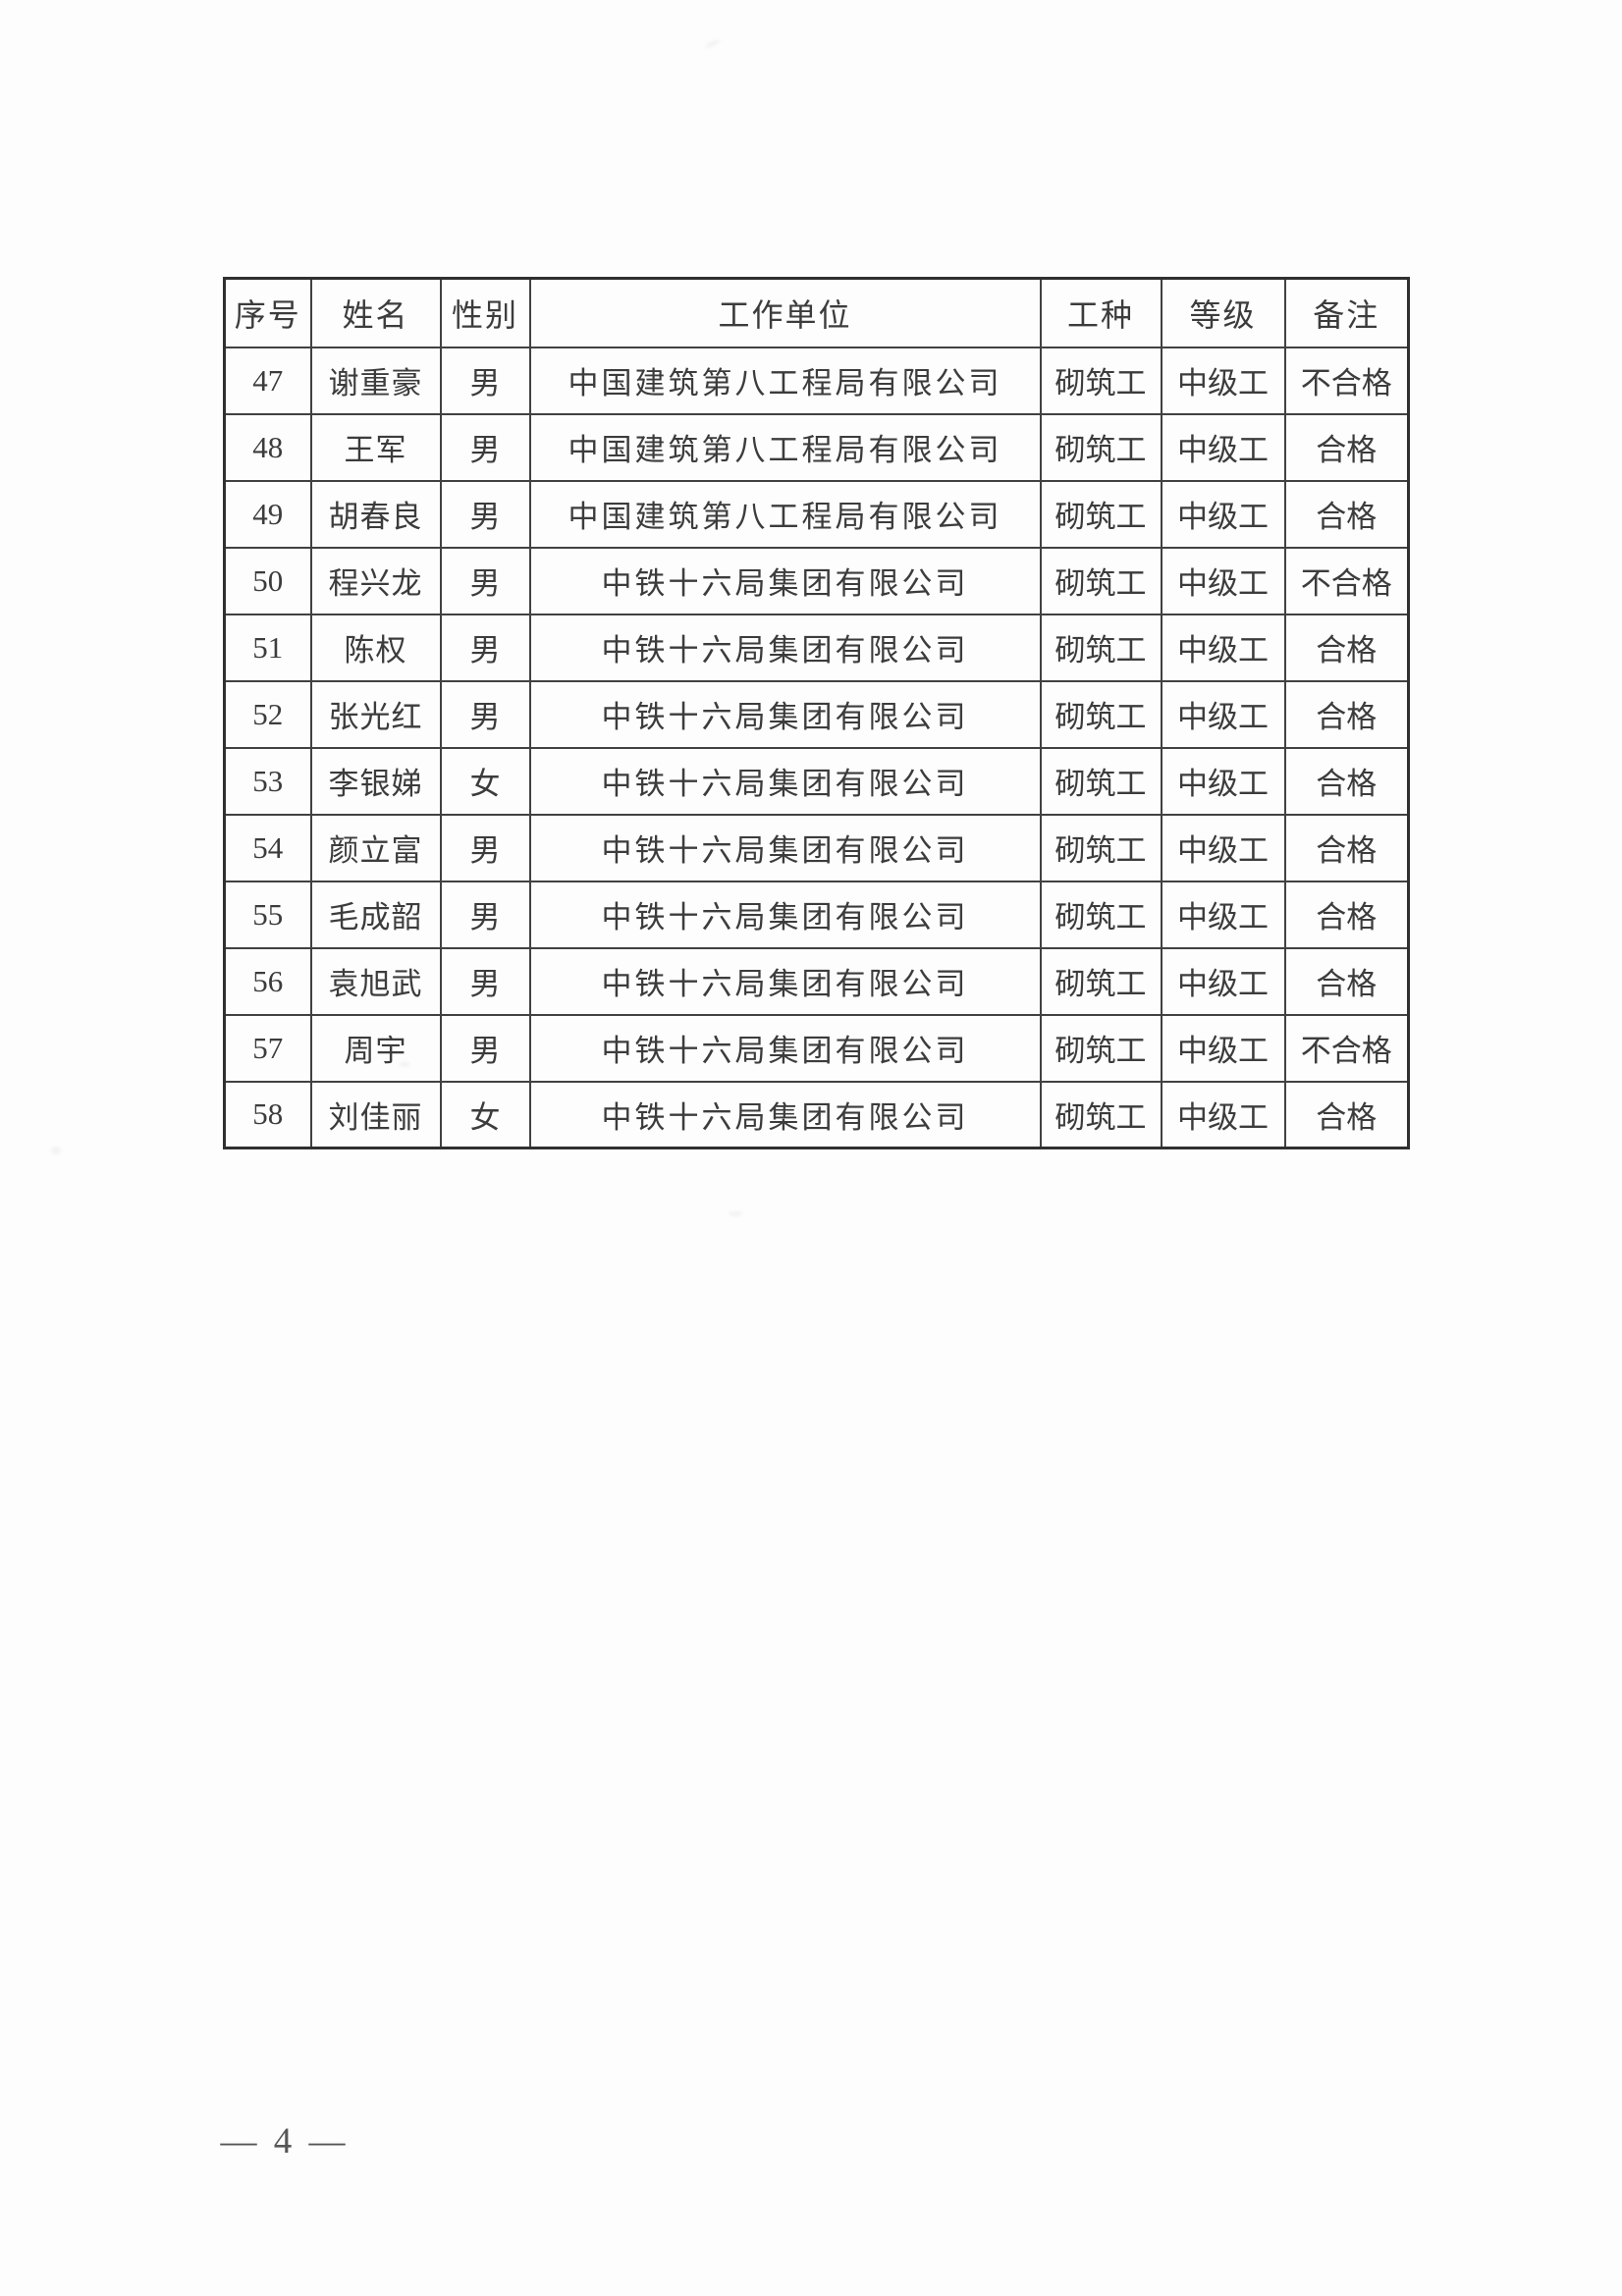  What do you see at coordinates (267, 714) in the screenshot?
I see `cell-index: 52` at bounding box center [267, 714].